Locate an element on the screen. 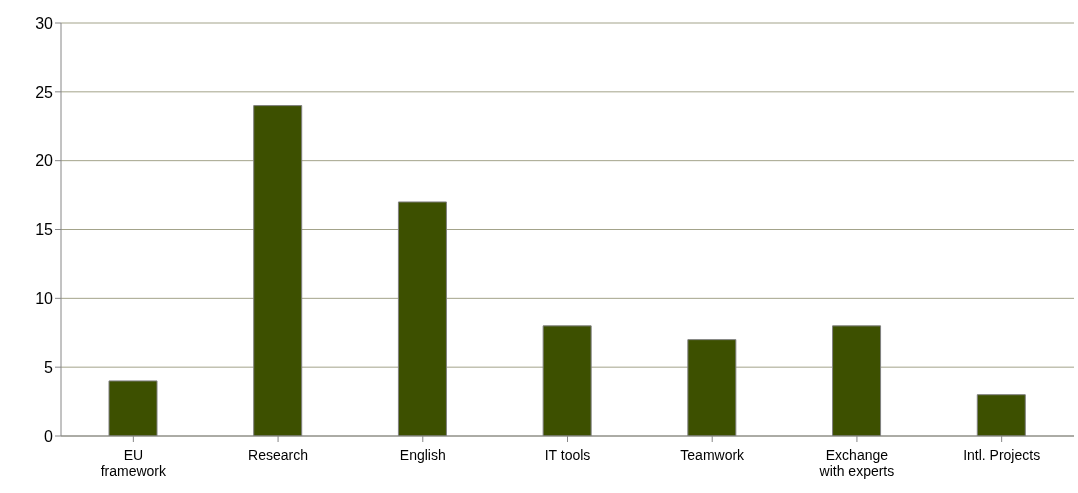 The width and height of the screenshot is (1078, 493). y-tick-label: 10 is located at coordinates (44, 299).